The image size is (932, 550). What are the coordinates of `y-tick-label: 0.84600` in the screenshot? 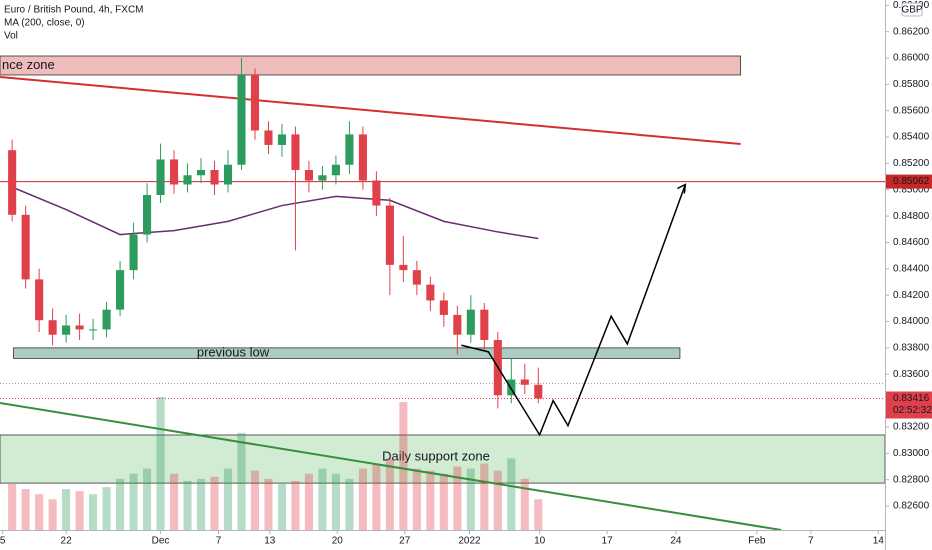 It's located at (911, 242).